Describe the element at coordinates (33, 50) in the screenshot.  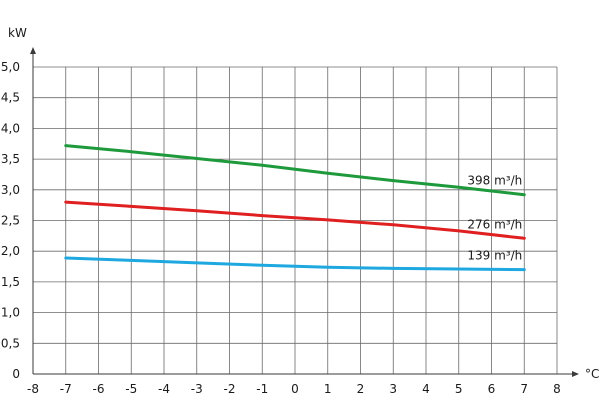
I see `y-axis-arrow` at that location.